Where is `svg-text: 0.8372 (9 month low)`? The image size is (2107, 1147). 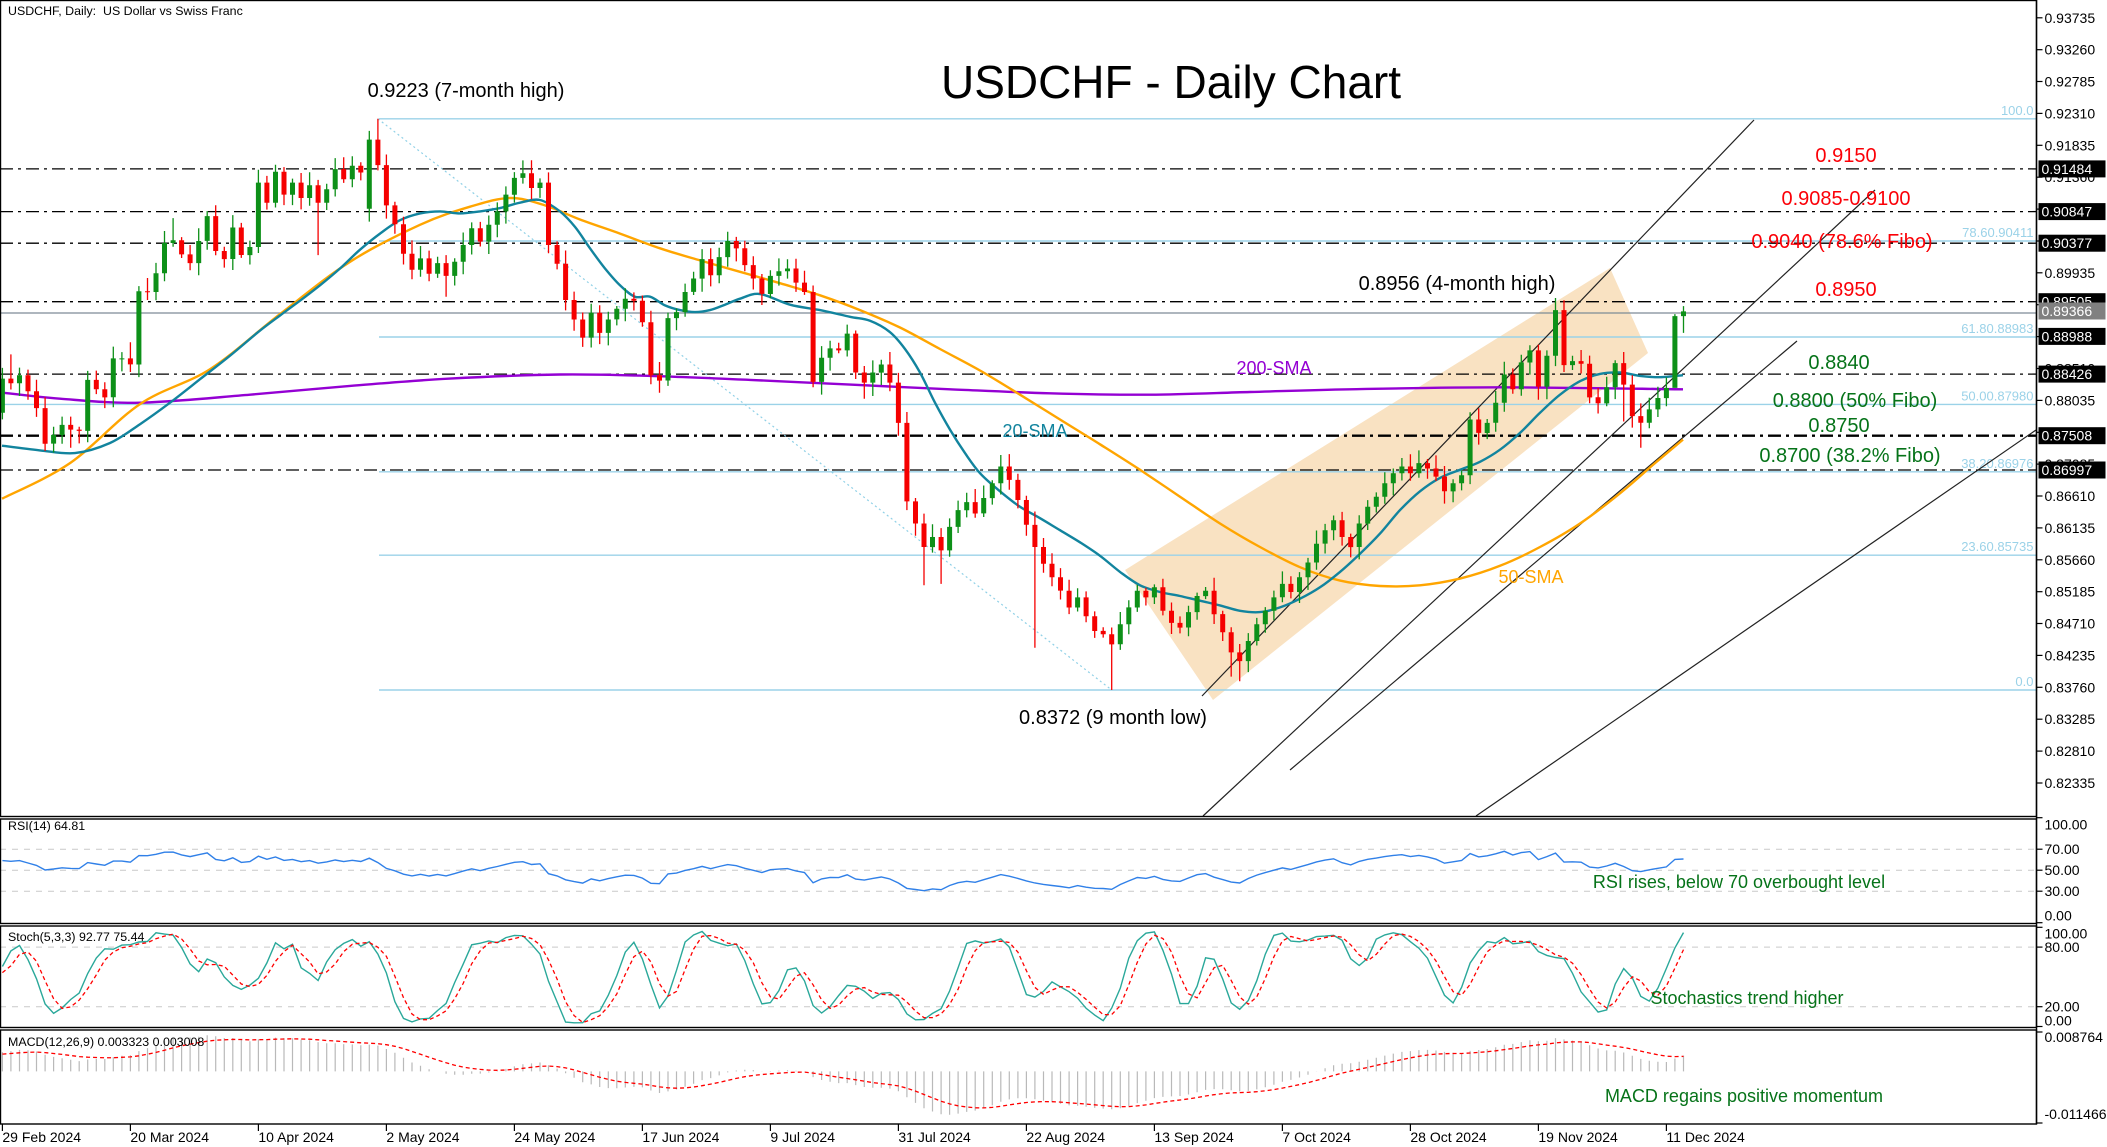 svg-text: 0.8372 (9 month low) is located at coordinates (1113, 718).